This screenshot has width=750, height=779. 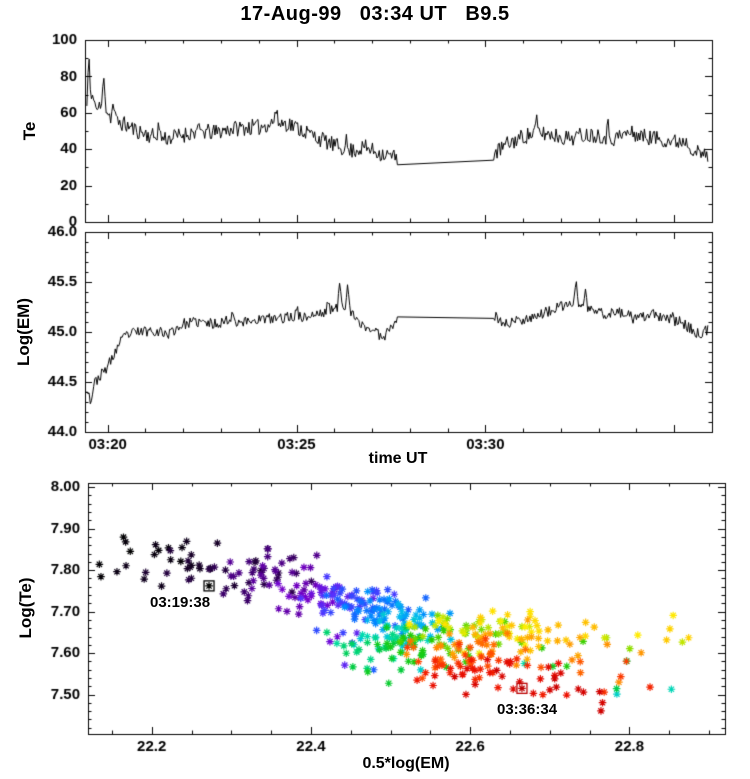 I want to click on halflogem-x-axis-label: 0.5*log(EM), so click(x=406, y=763).